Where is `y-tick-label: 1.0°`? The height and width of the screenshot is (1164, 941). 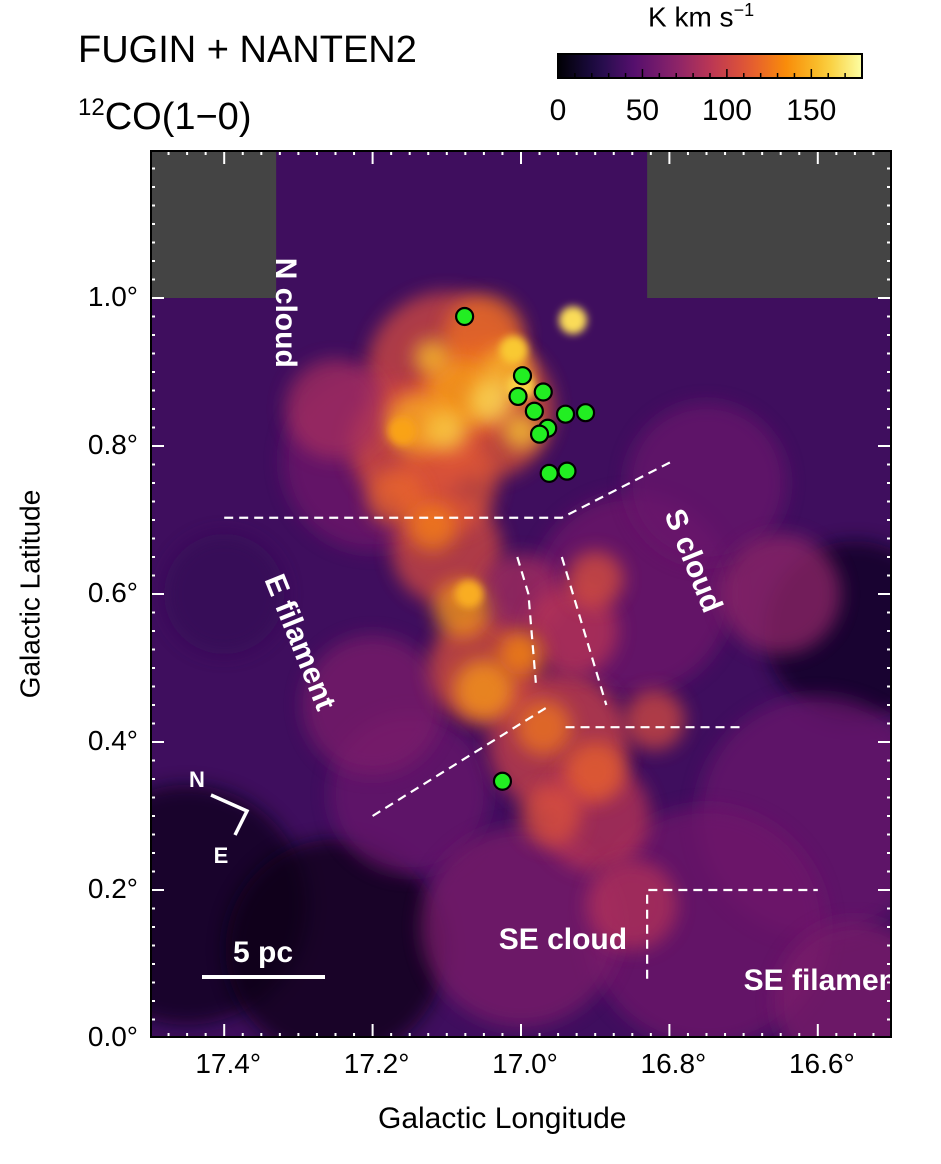
y-tick-label: 1.0° is located at coordinates (112, 296).